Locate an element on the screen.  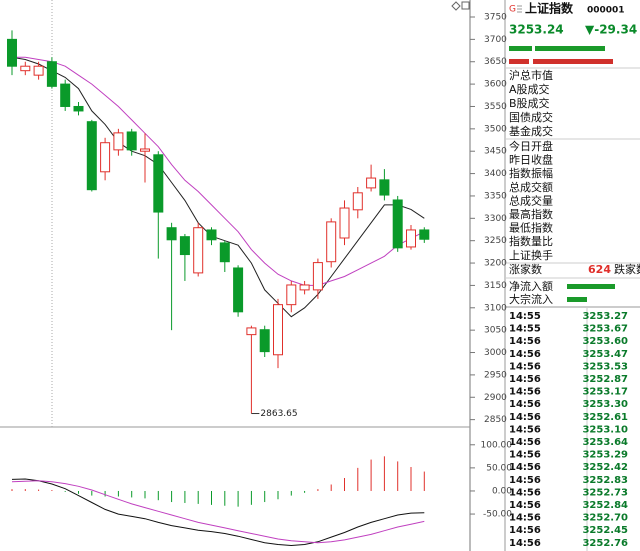
adv-count: 624 is located at coordinates (599, 269).